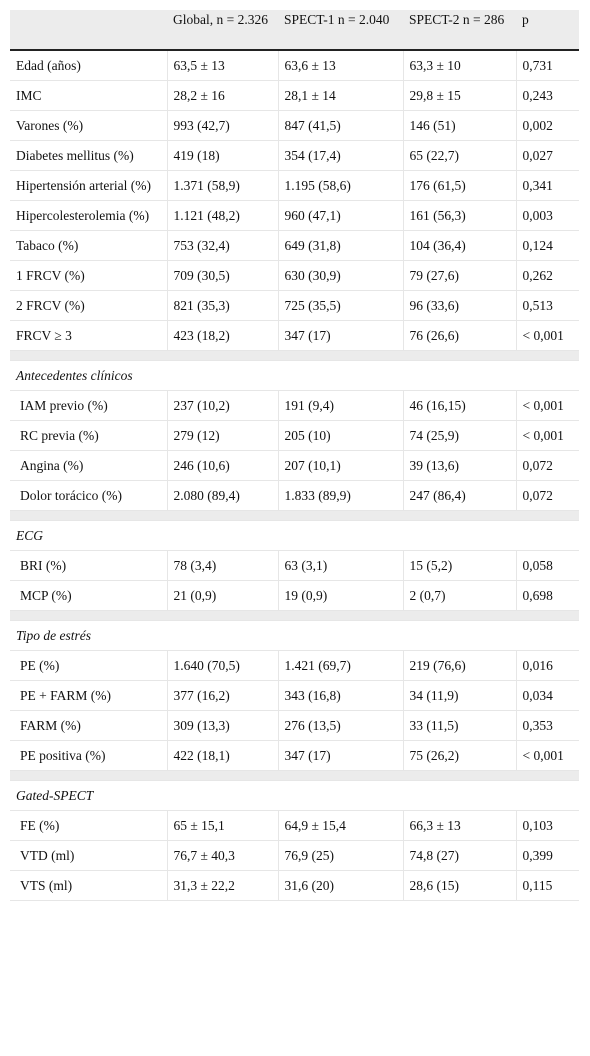 The height and width of the screenshot is (1056, 590). What do you see at coordinates (547, 95) in the screenshot?
I see `cell-p: 0,243` at bounding box center [547, 95].